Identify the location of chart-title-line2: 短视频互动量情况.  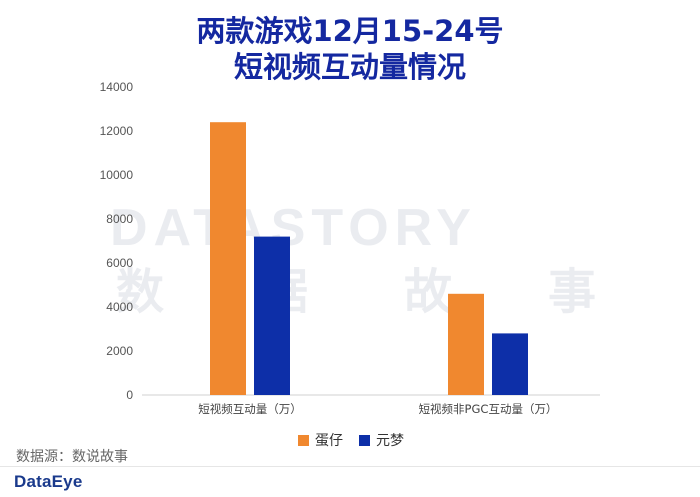
(349, 67).